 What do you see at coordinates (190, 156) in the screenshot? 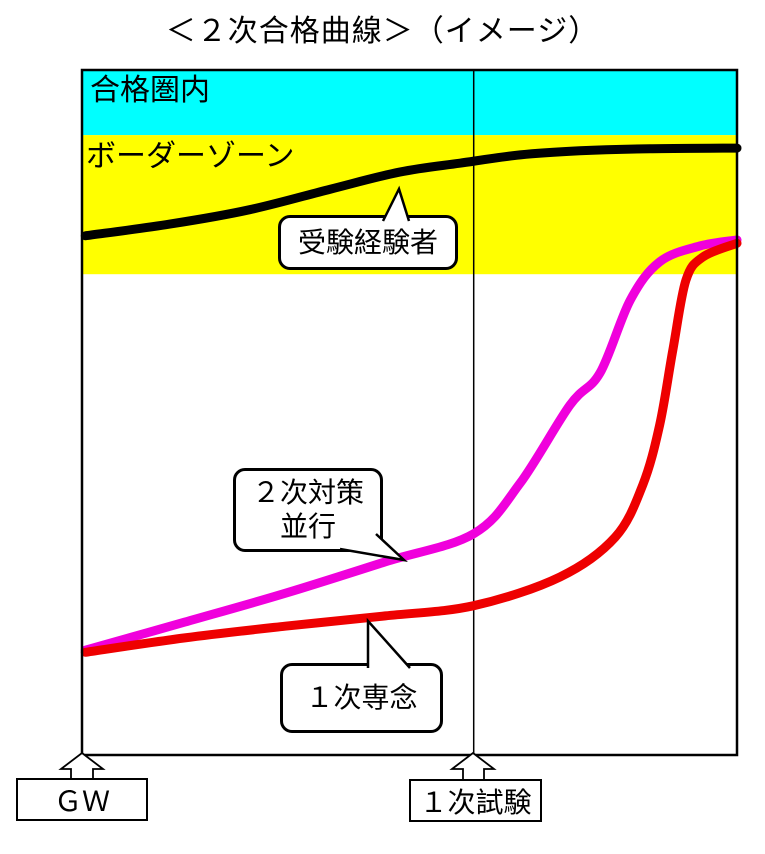
I see `border-zone-label: ボーダーゾーン` at bounding box center [190, 156].